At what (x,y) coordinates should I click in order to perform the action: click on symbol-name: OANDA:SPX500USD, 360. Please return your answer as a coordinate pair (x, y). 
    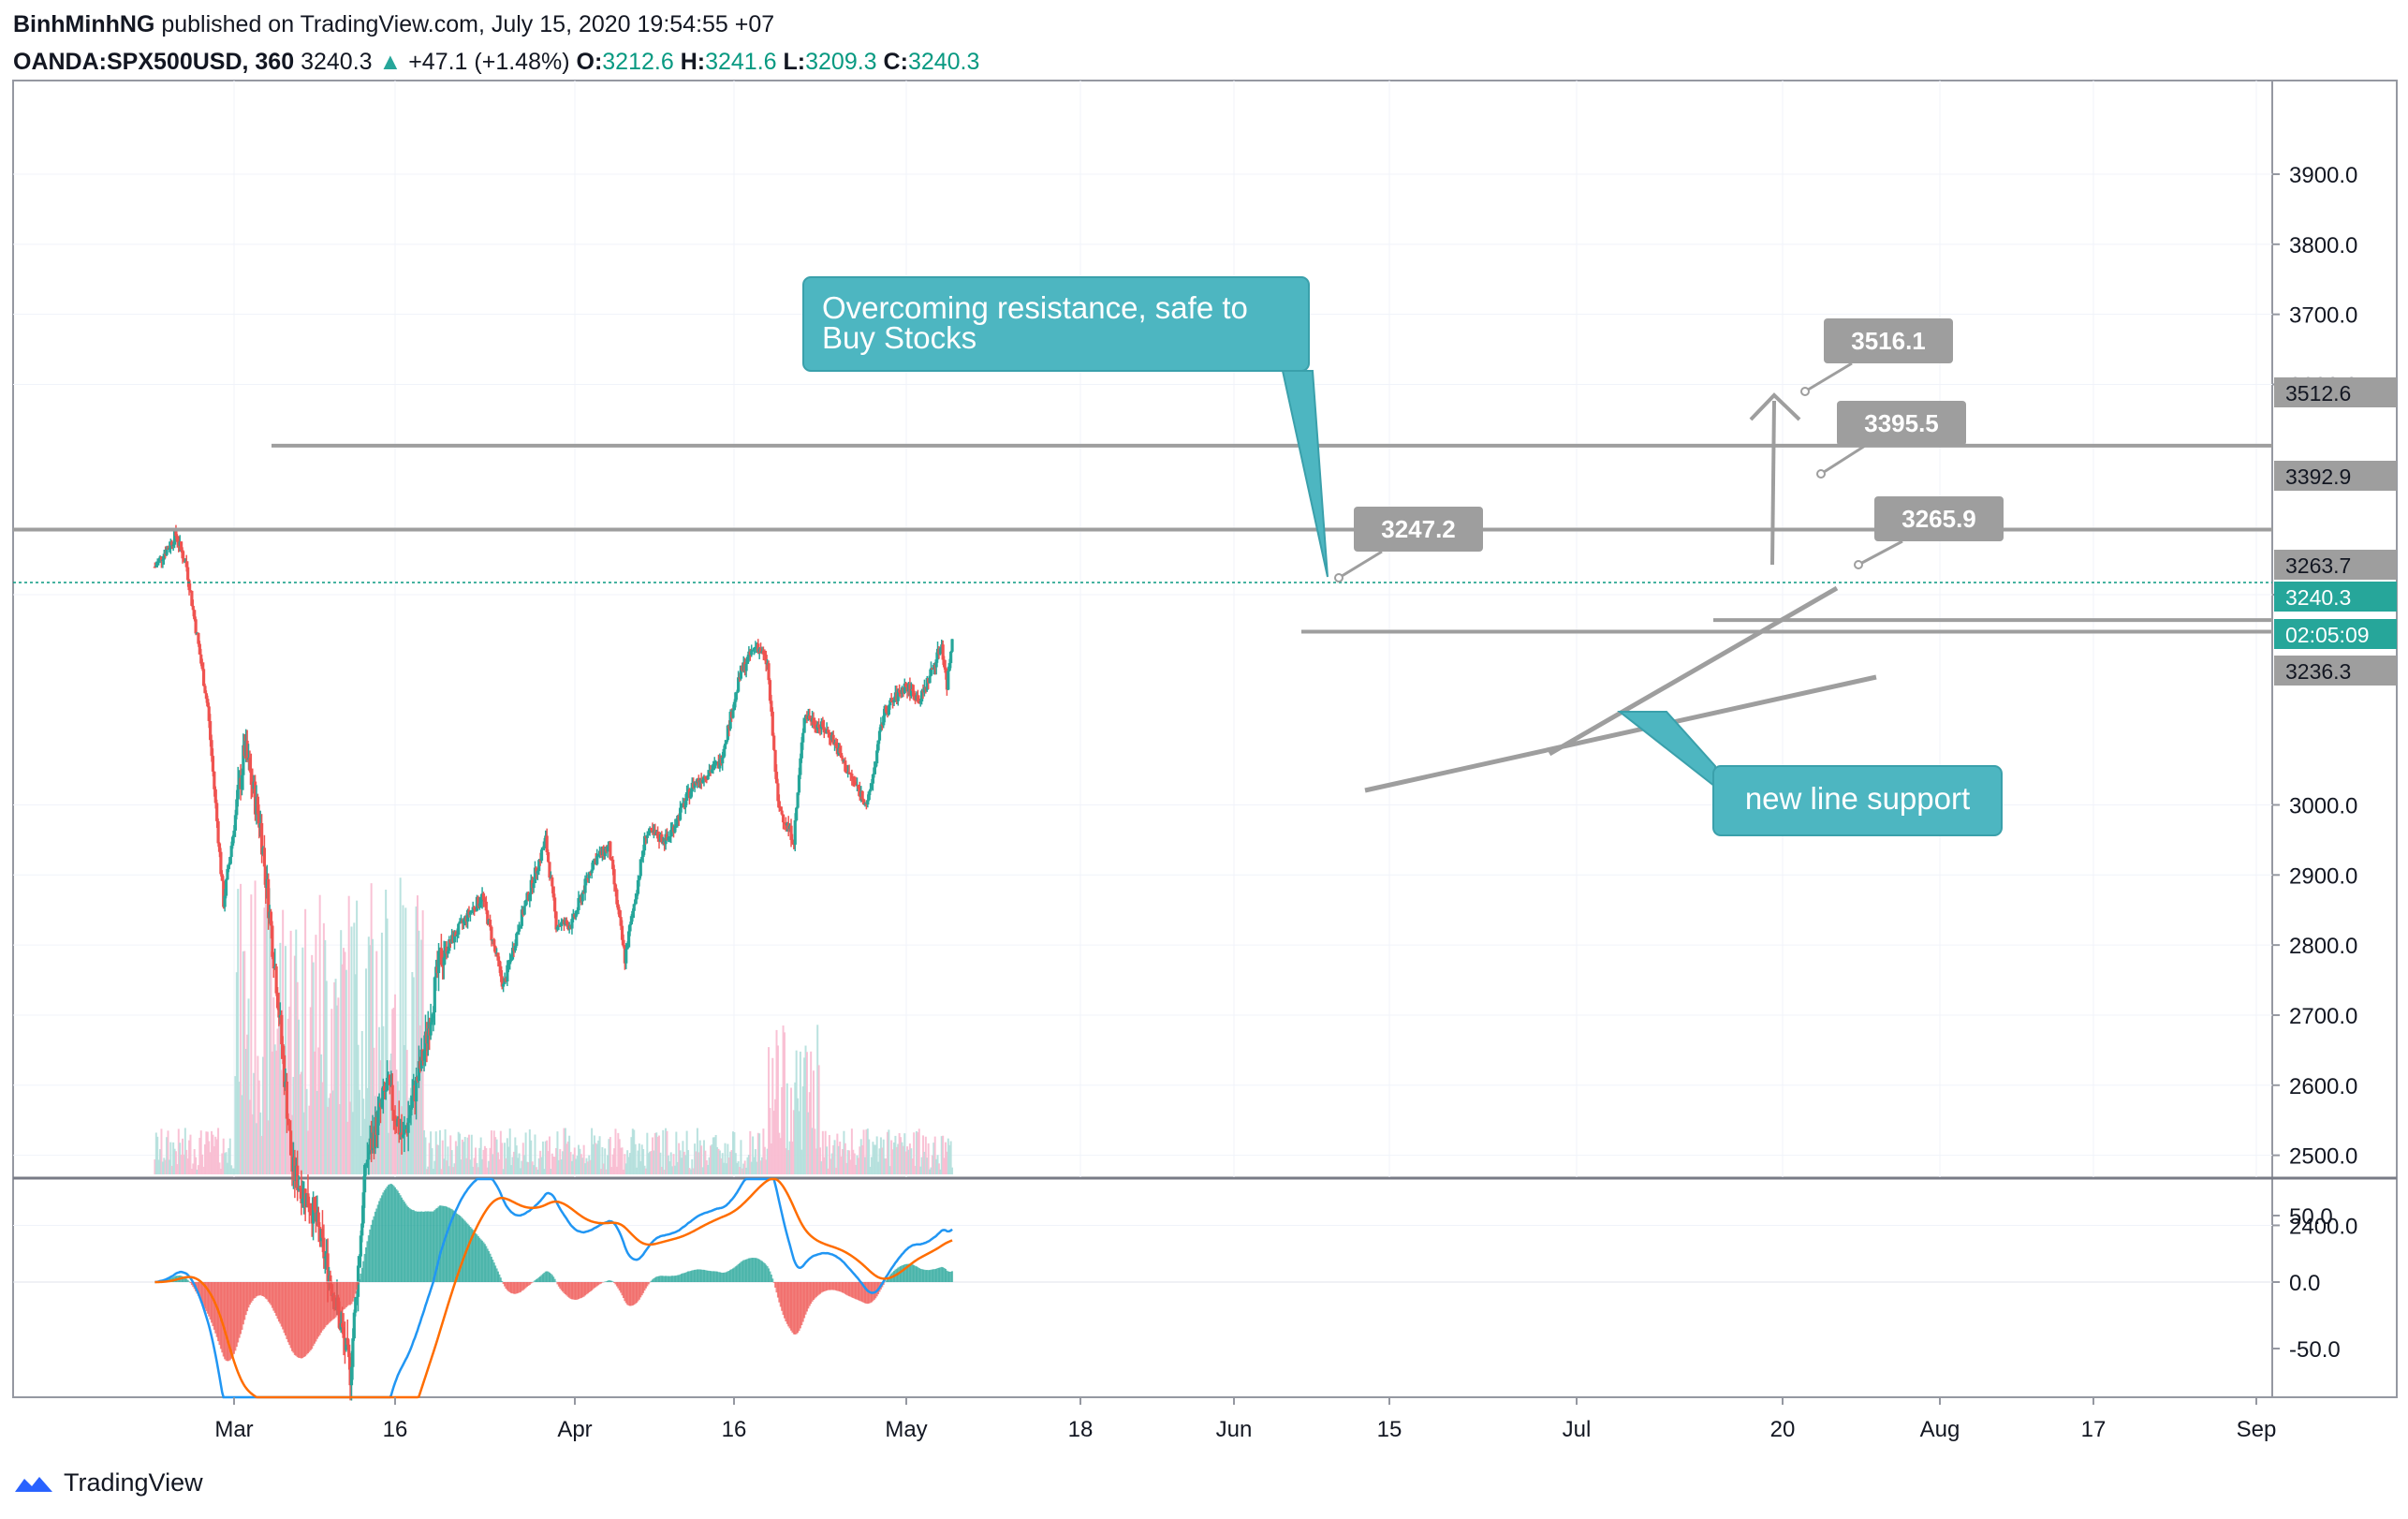
    Looking at the image, I should click on (154, 62).